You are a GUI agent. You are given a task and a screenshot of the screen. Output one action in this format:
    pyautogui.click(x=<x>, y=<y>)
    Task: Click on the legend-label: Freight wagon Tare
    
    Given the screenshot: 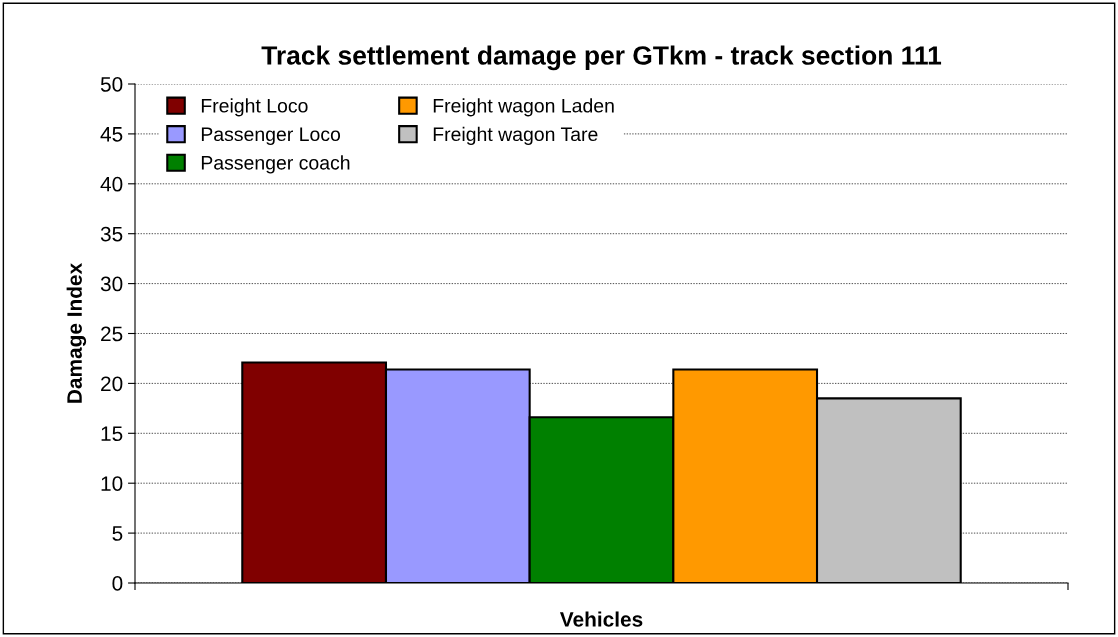 What is the action you would take?
    pyautogui.click(x=515, y=135)
    